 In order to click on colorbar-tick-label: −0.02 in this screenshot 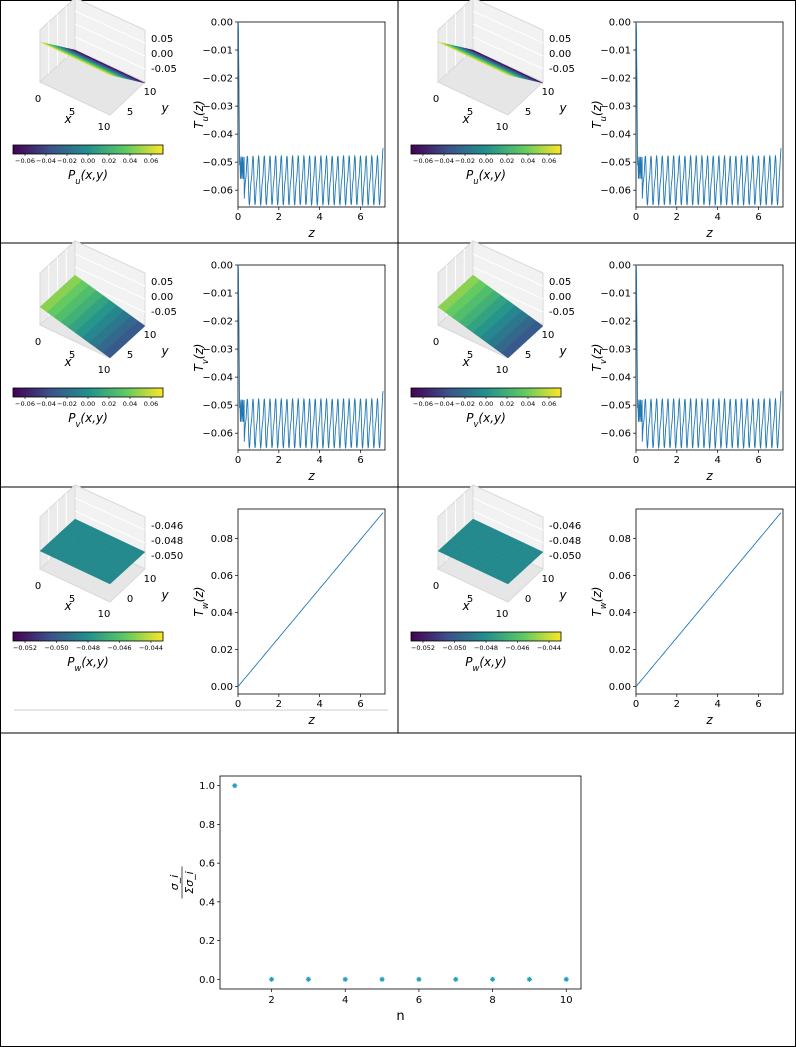, I will do `click(67, 161)`.